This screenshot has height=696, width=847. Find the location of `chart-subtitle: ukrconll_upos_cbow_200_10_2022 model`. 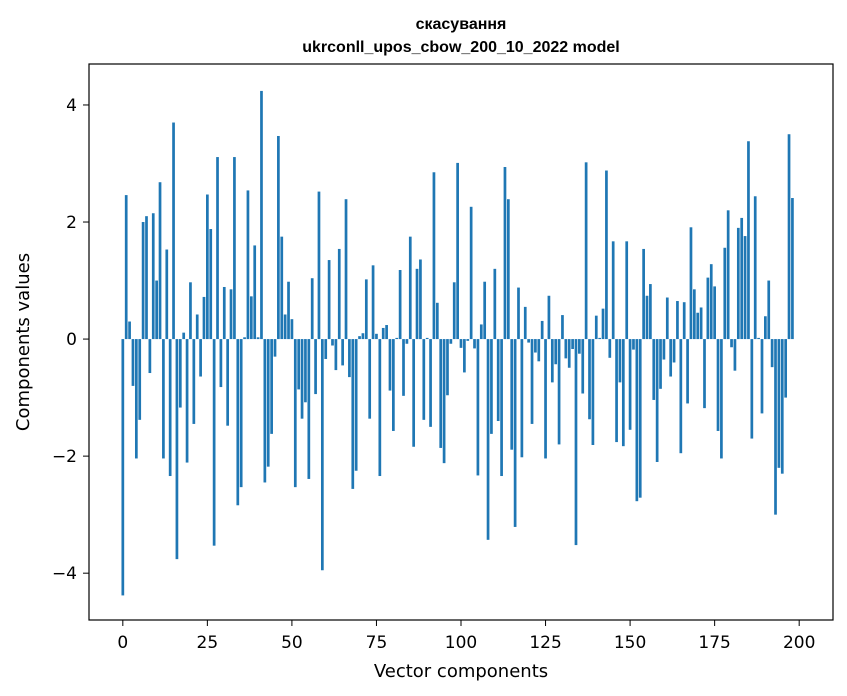

chart-subtitle: ukrconll_upos_cbow_200_10_2022 model is located at coordinates (460, 47).